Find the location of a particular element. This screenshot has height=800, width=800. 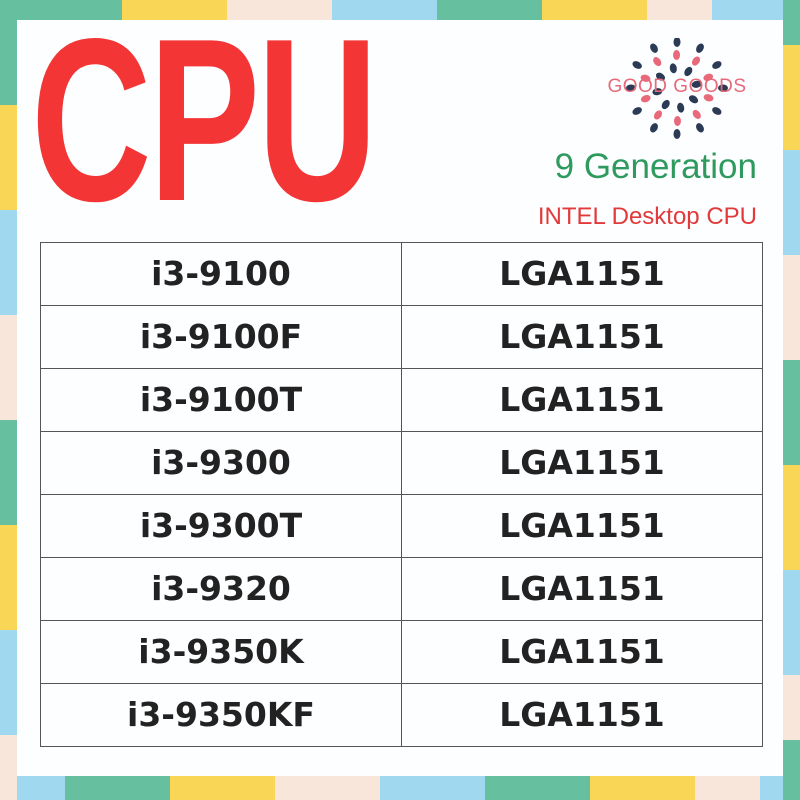

table-row: i3-9350K LGA1151 is located at coordinates (401, 652).